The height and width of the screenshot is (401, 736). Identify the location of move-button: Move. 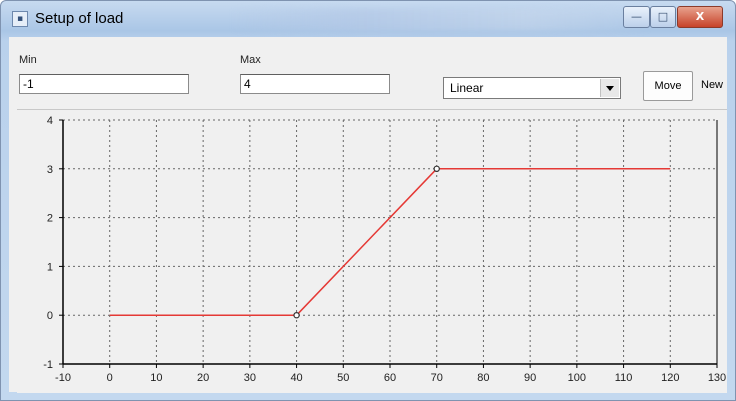
(668, 86).